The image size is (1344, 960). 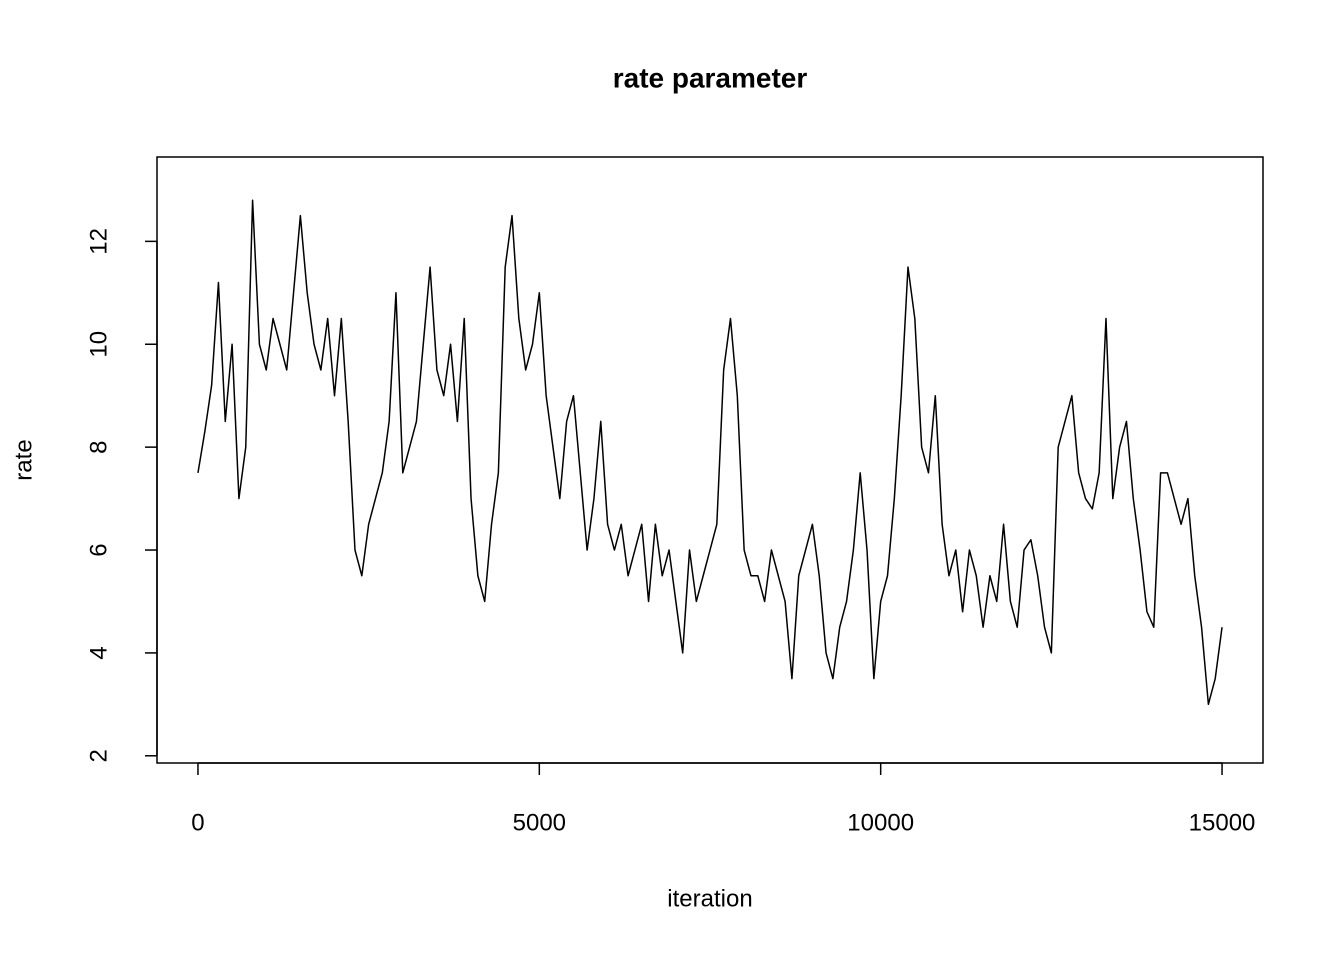 I want to click on y-axis-label: rate, so click(x=23, y=459).